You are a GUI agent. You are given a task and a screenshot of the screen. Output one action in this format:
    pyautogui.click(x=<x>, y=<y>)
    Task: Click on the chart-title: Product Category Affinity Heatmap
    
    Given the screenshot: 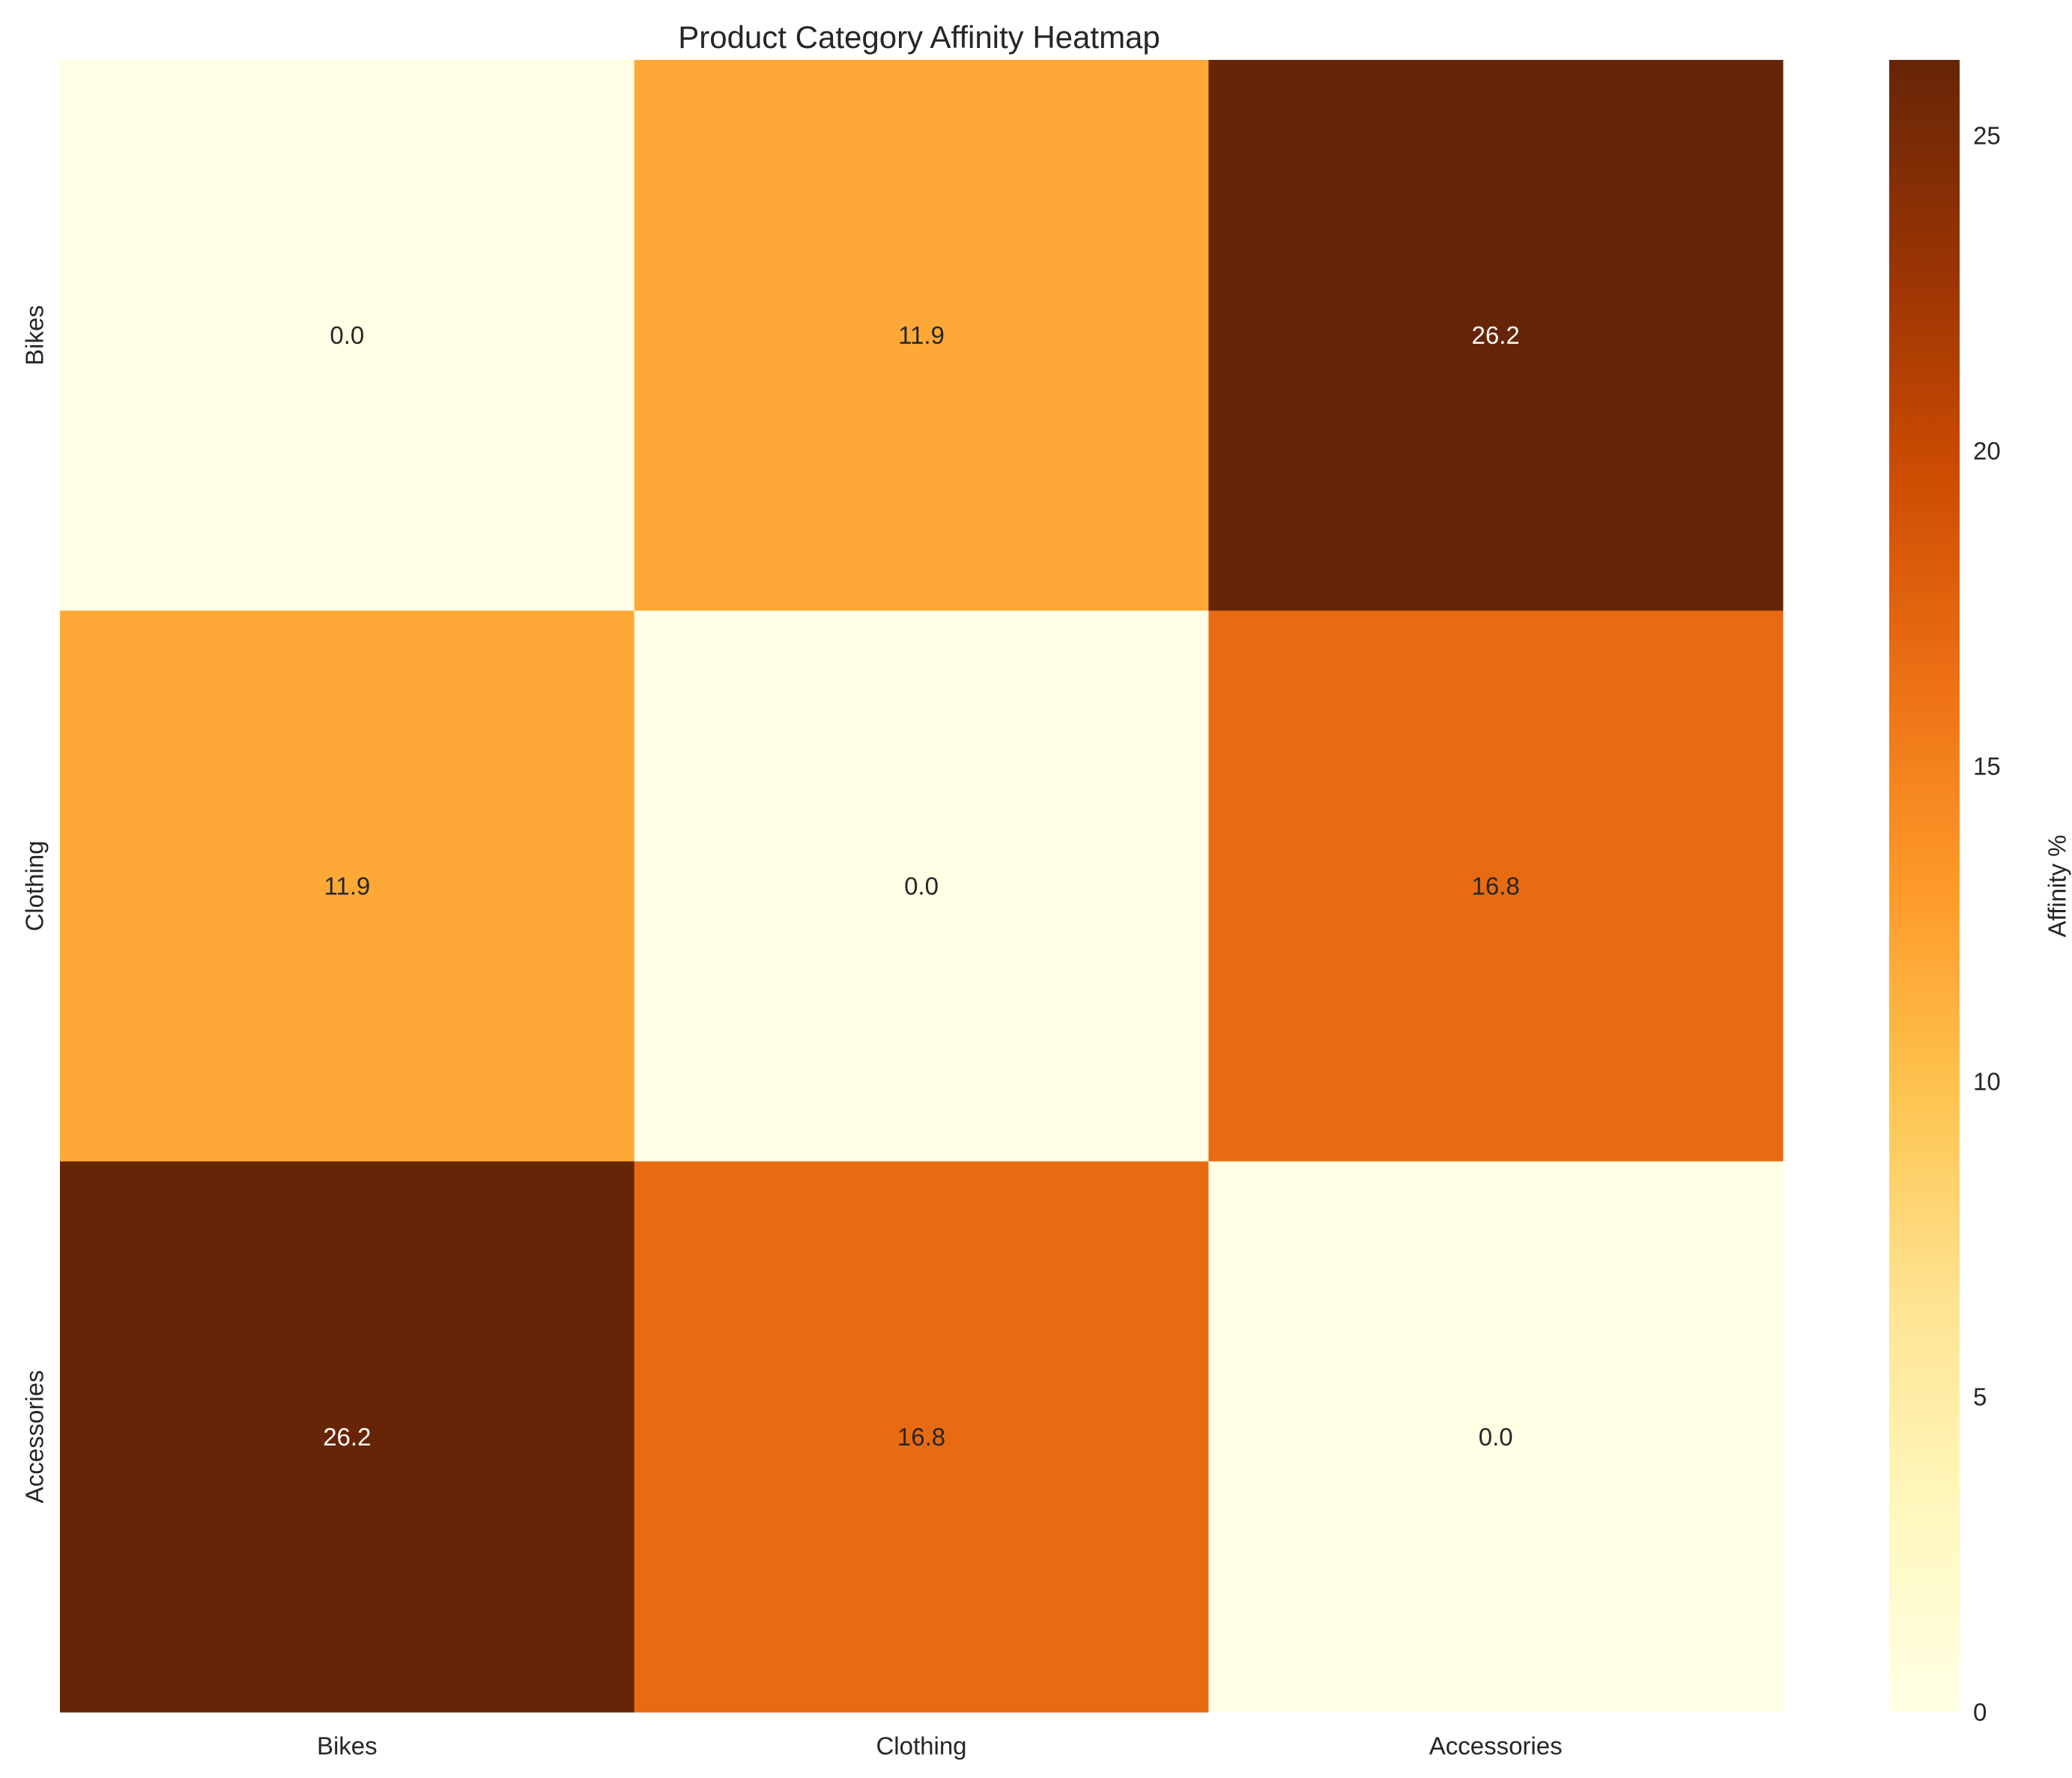 What is the action you would take?
    pyautogui.click(x=919, y=37)
    